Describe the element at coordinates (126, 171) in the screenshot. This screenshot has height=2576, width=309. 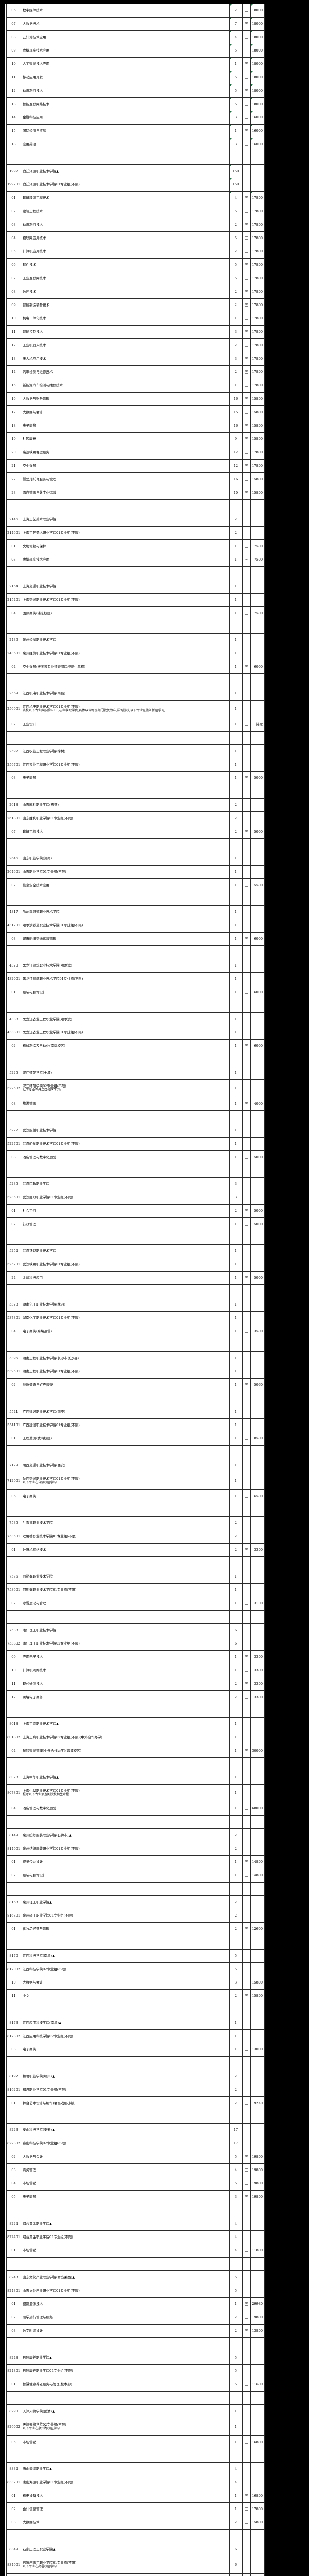
I see `name-cell: 宿迁泽达职业技术学院▲` at that location.